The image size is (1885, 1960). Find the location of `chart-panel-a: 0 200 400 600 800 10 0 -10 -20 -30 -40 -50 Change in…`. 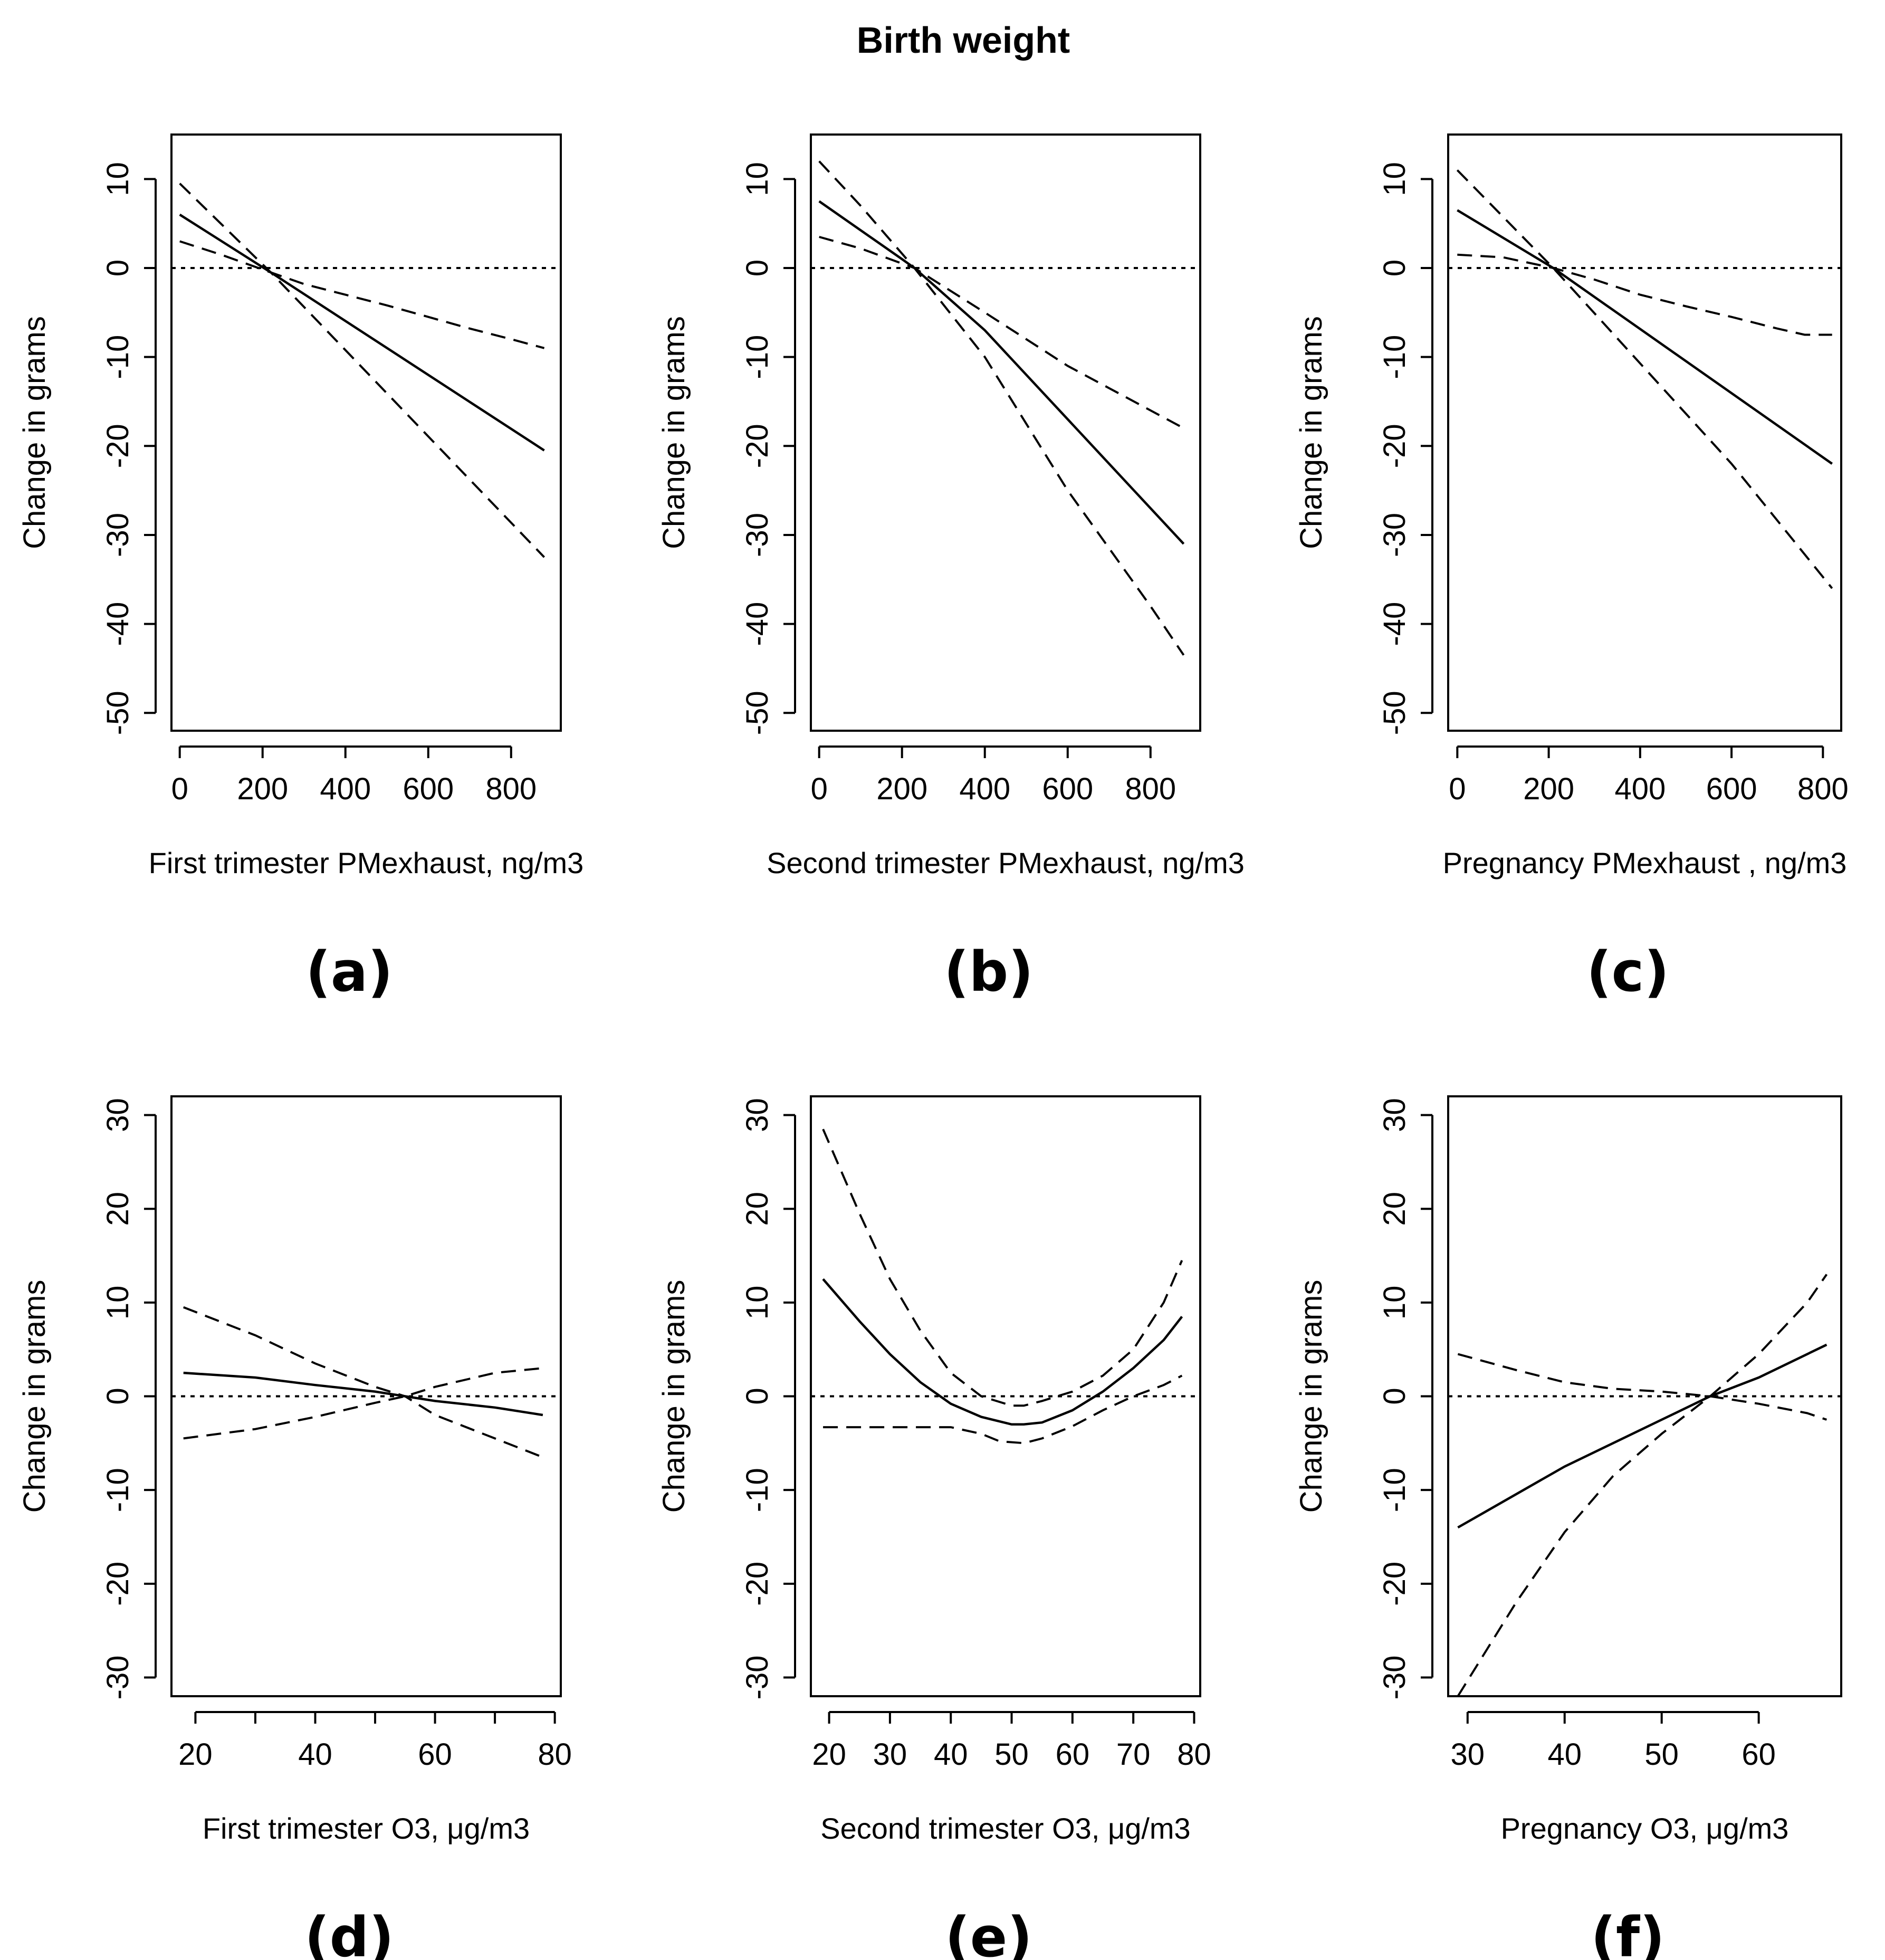

chart-panel-a: 0 200 400 600 800 10 0 -10 -20 -30 -40 -50 Change in… is located at coordinates (300, 568).